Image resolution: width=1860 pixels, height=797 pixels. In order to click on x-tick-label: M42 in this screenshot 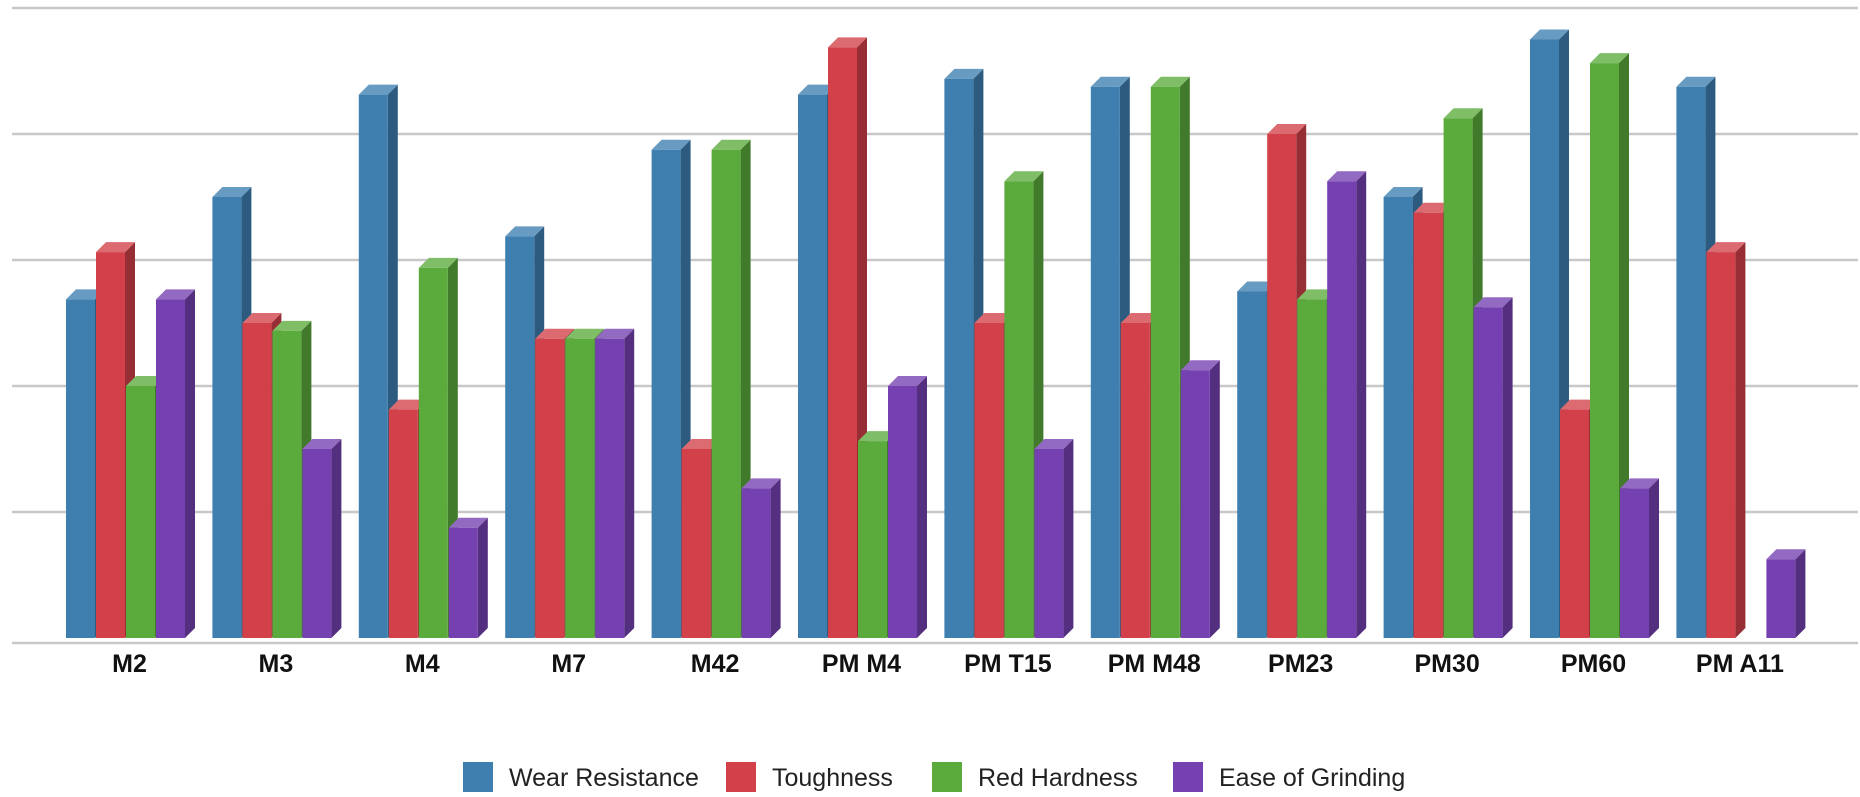, I will do `click(715, 664)`.